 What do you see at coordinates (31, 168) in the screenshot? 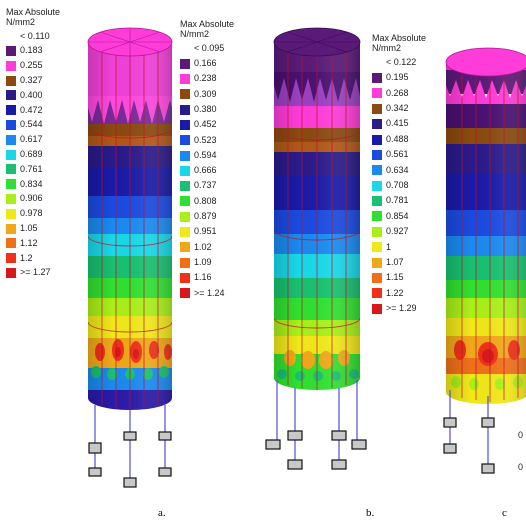
I see `legend-label: 0.761` at bounding box center [31, 168].